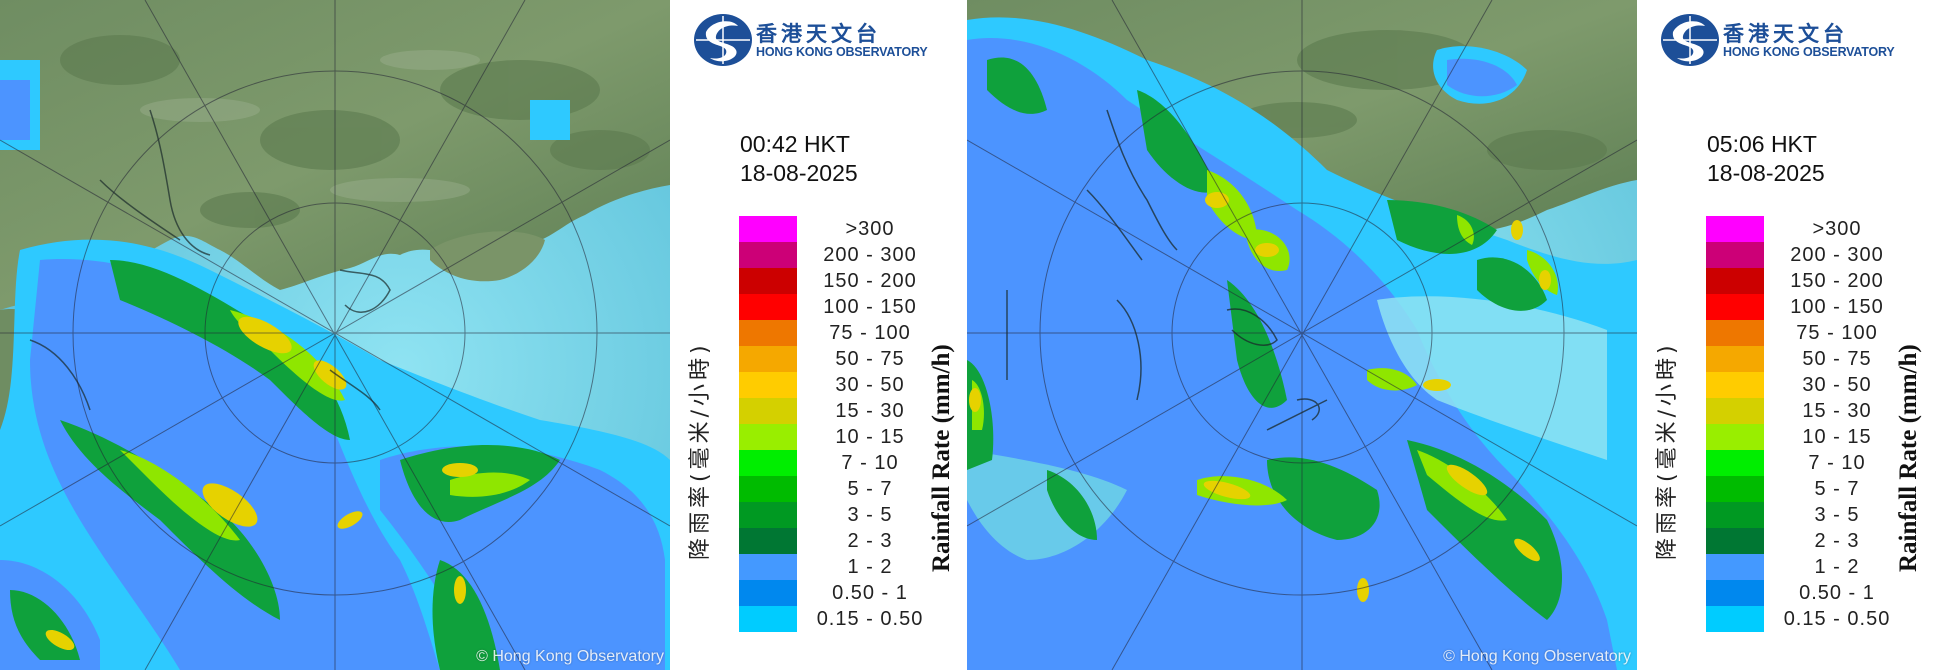  What do you see at coordinates (1762, 144) in the screenshot?
I see `time-label: 05:06 HKT` at bounding box center [1762, 144].